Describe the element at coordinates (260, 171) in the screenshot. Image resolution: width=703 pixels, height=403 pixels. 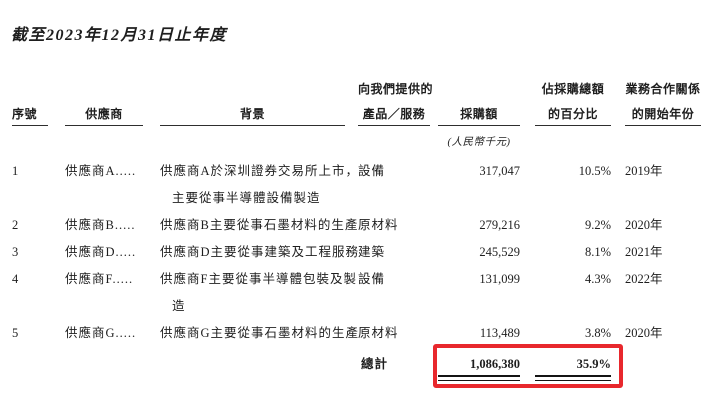
I see `row-background: 供應商A於深圳證券交易所上市，` at that location.